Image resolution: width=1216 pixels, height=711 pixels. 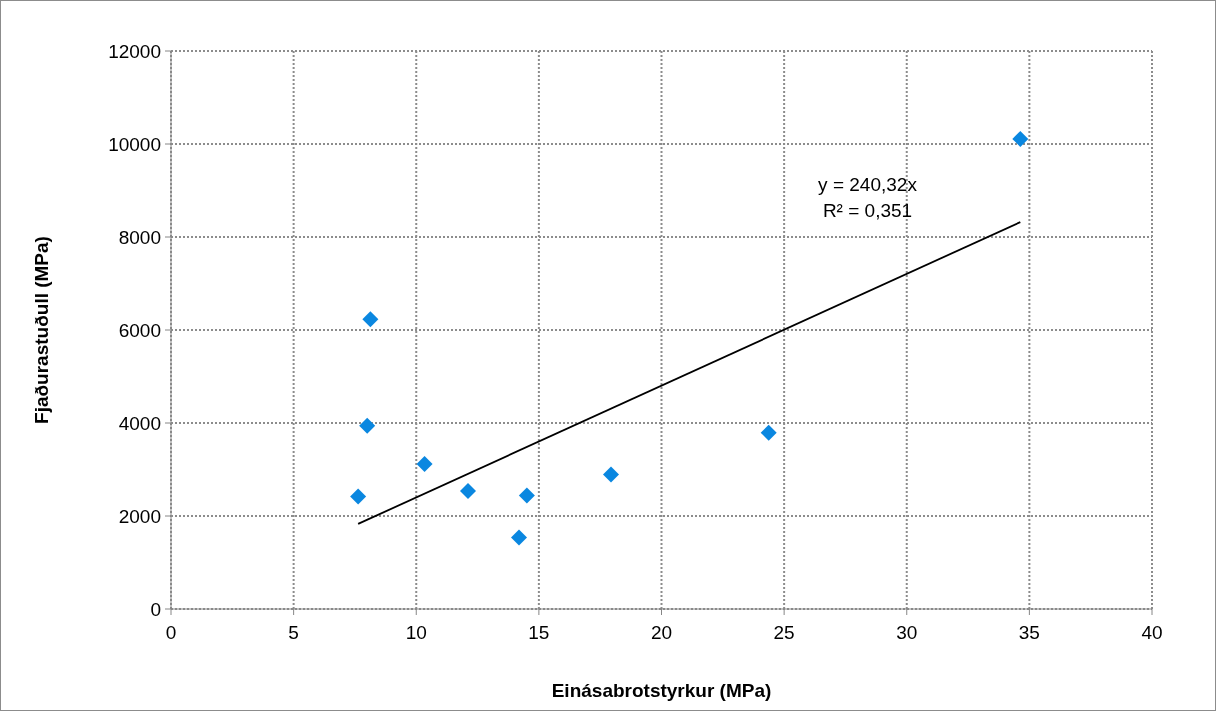 I want to click on x-tick-label: 35, so click(x=1029, y=632).